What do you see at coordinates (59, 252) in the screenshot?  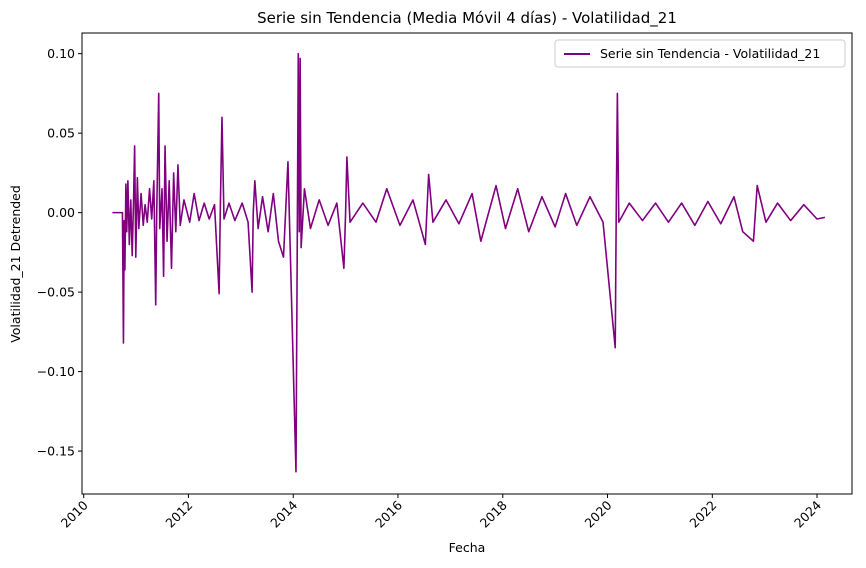 I see `y-axis: 0.10 0.05 0.00 −0.05 −0.10 −0.15` at bounding box center [59, 252].